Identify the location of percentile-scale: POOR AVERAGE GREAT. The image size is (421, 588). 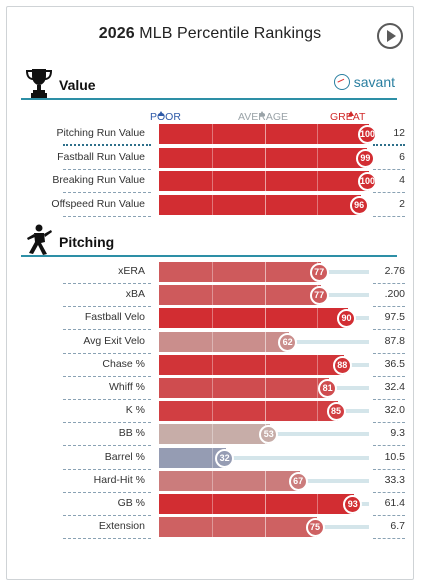
(210, 121).